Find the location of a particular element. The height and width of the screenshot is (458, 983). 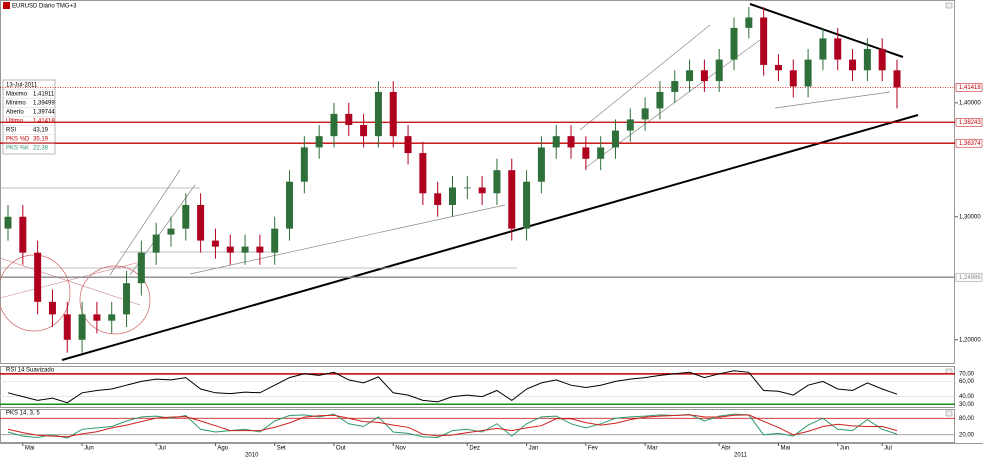

y-tick-label: 60,00 is located at coordinates (967, 382).